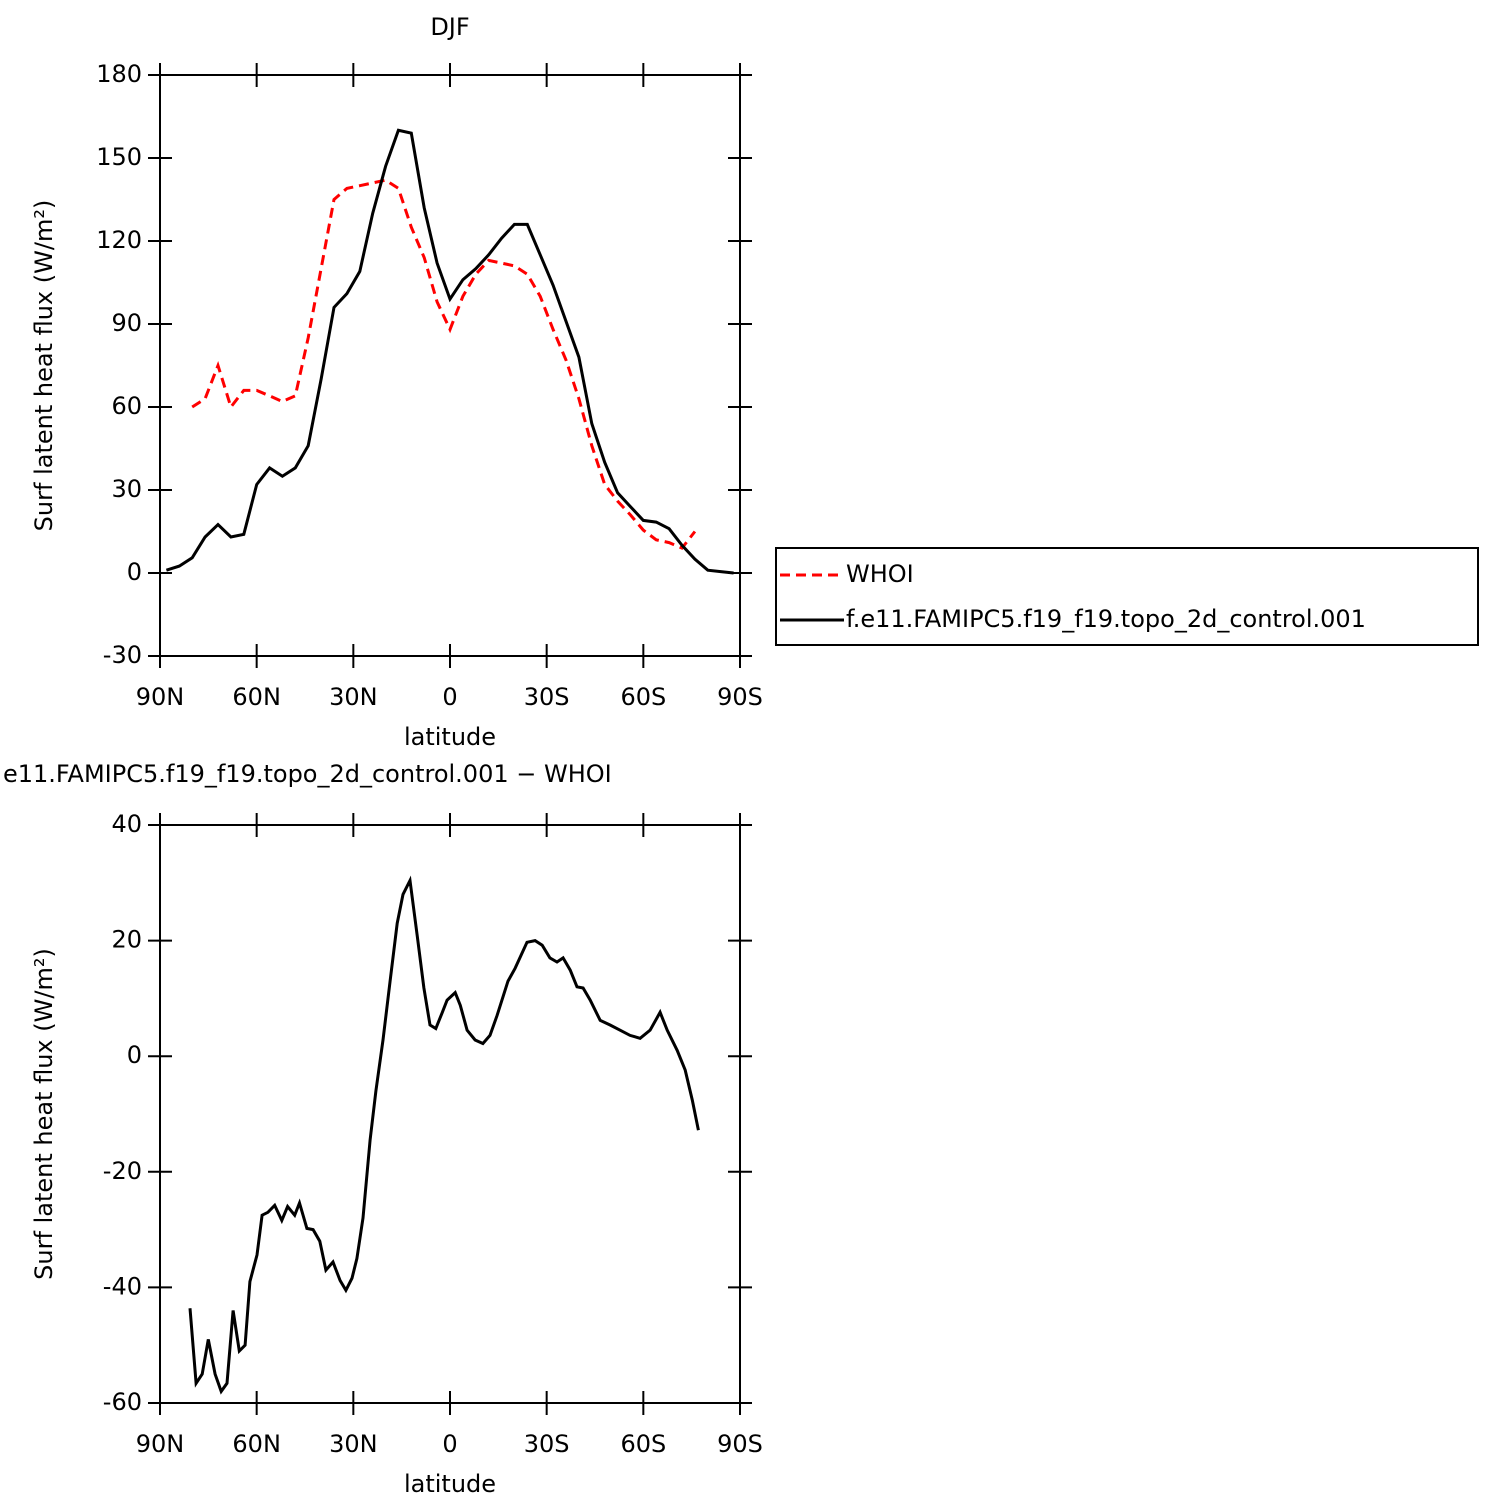  Describe the element at coordinates (126, 940) in the screenshot. I see `y-tick-label: 20` at that location.